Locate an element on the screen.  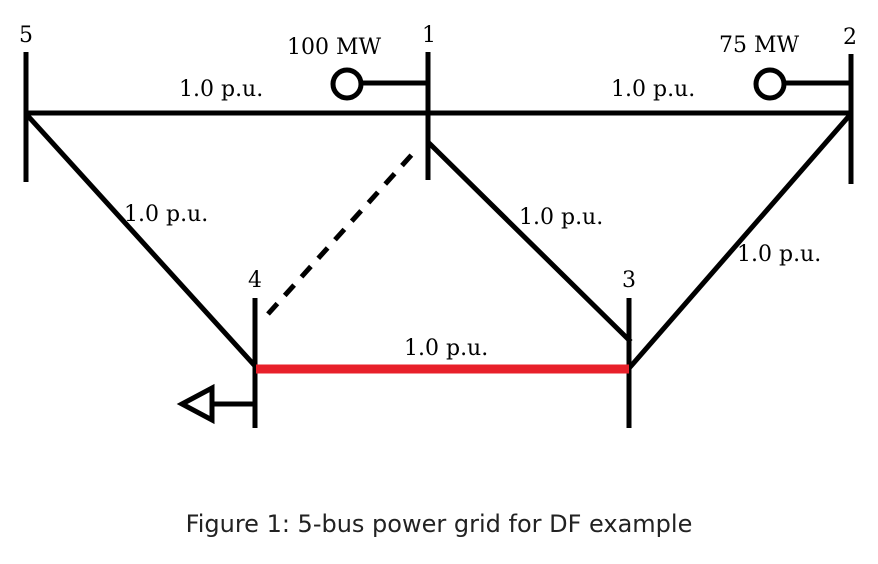
generator-1-icon is located at coordinates (347, 84).